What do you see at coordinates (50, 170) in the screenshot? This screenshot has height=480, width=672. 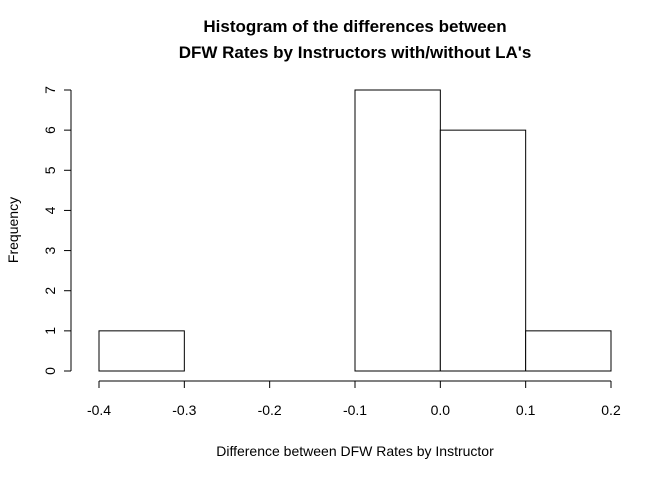 I see `y-tick-label: 5` at bounding box center [50, 170].